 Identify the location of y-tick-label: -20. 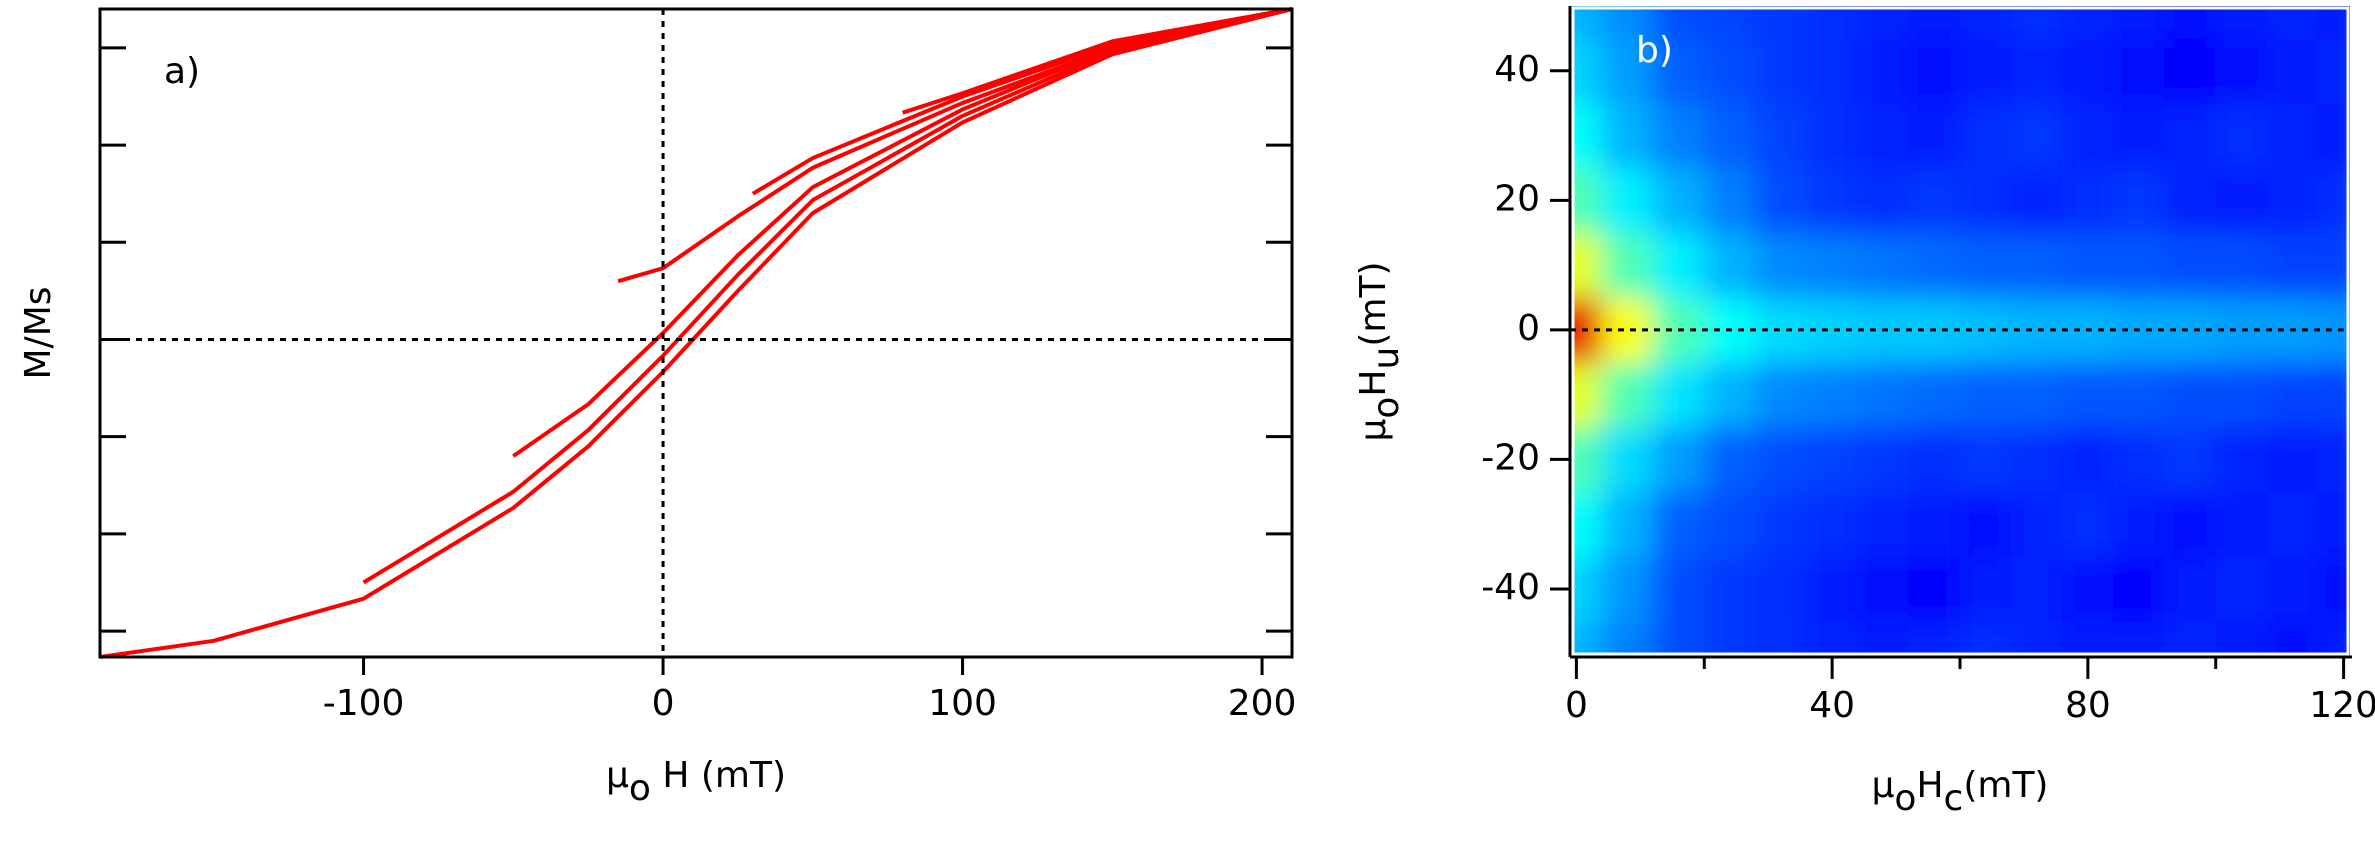
(1510, 457).